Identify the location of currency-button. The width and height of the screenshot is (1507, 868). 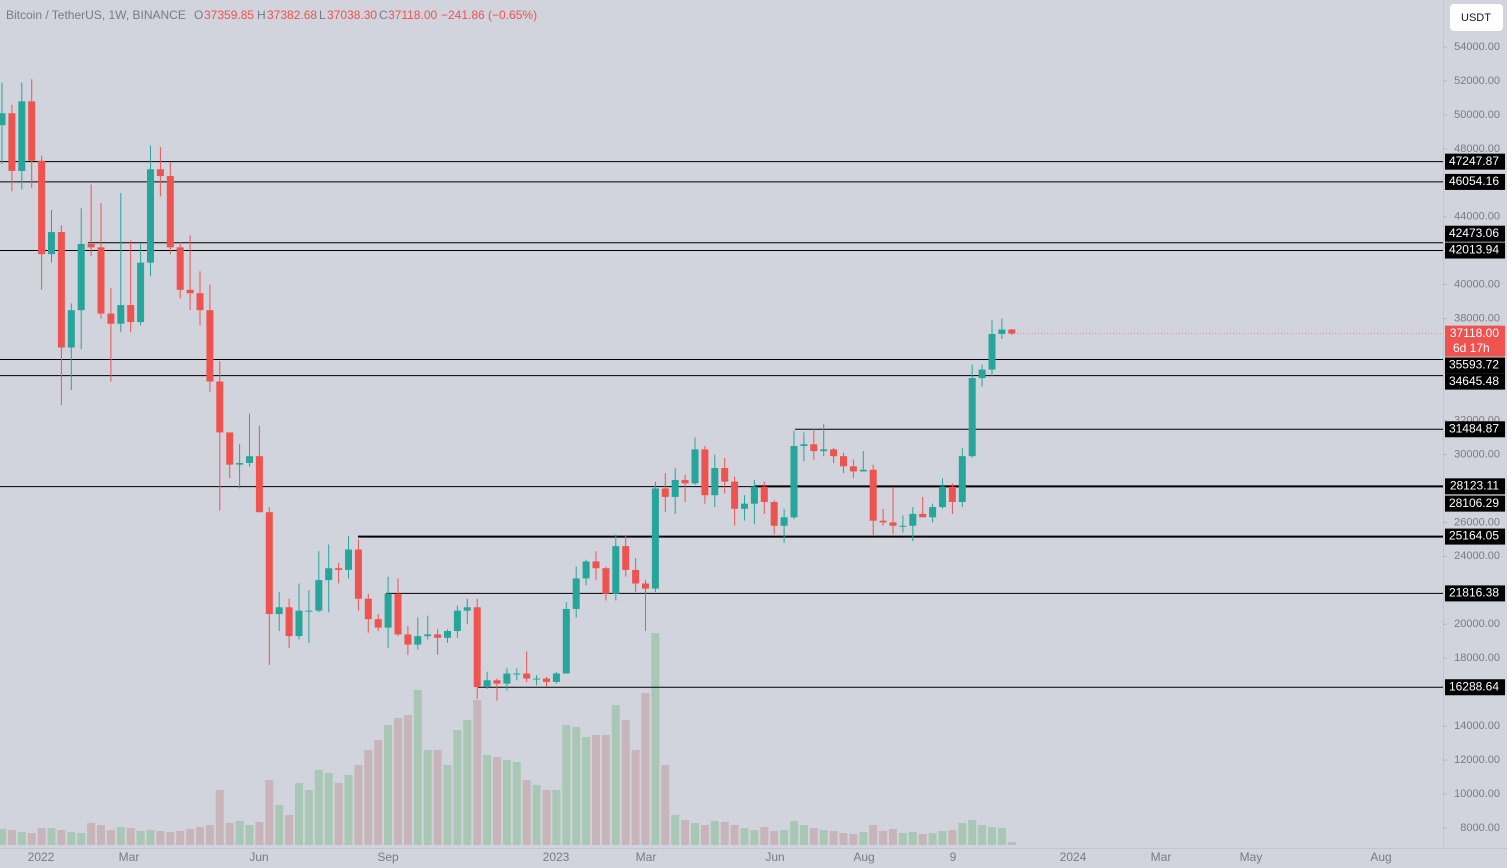
(1476, 17).